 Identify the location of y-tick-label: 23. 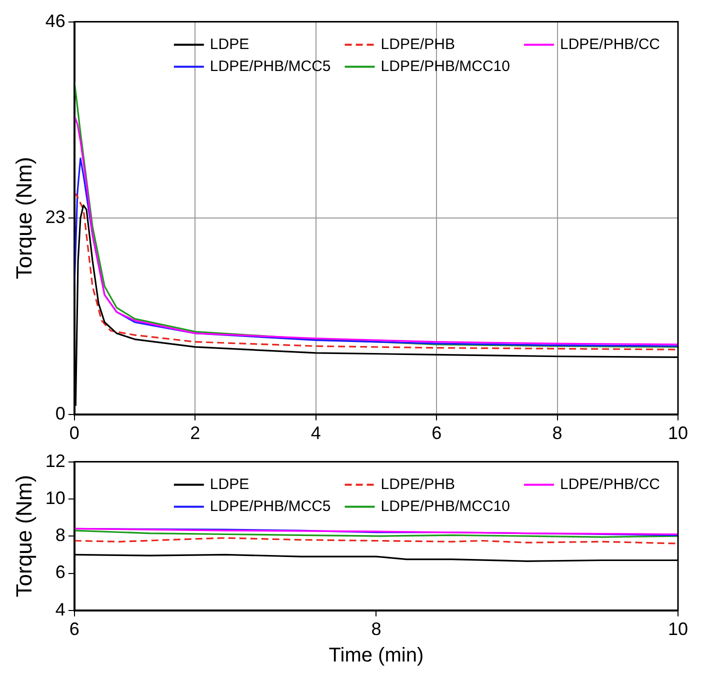
(55, 217).